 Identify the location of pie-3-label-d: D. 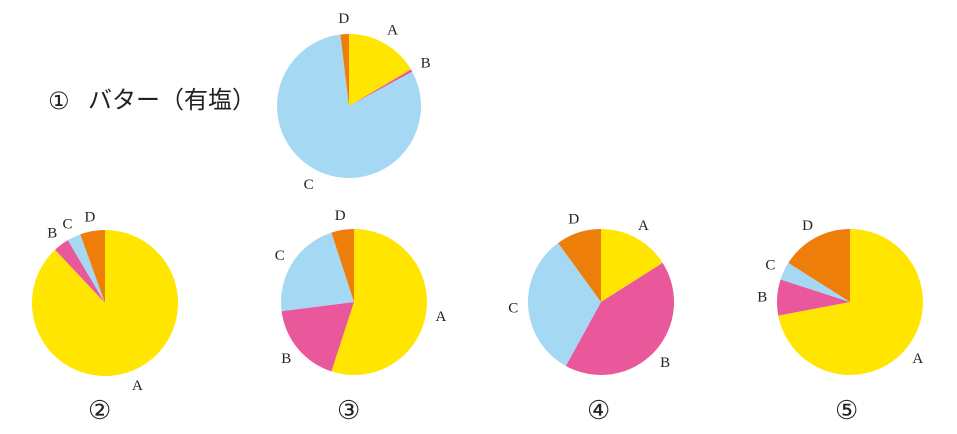
(340, 216).